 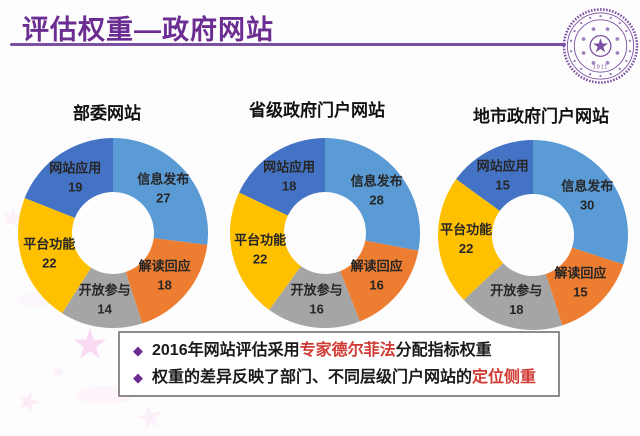 What do you see at coordinates (504, 377) in the screenshot?
I see `bullet-text-highlight: 定位侧重` at bounding box center [504, 377].